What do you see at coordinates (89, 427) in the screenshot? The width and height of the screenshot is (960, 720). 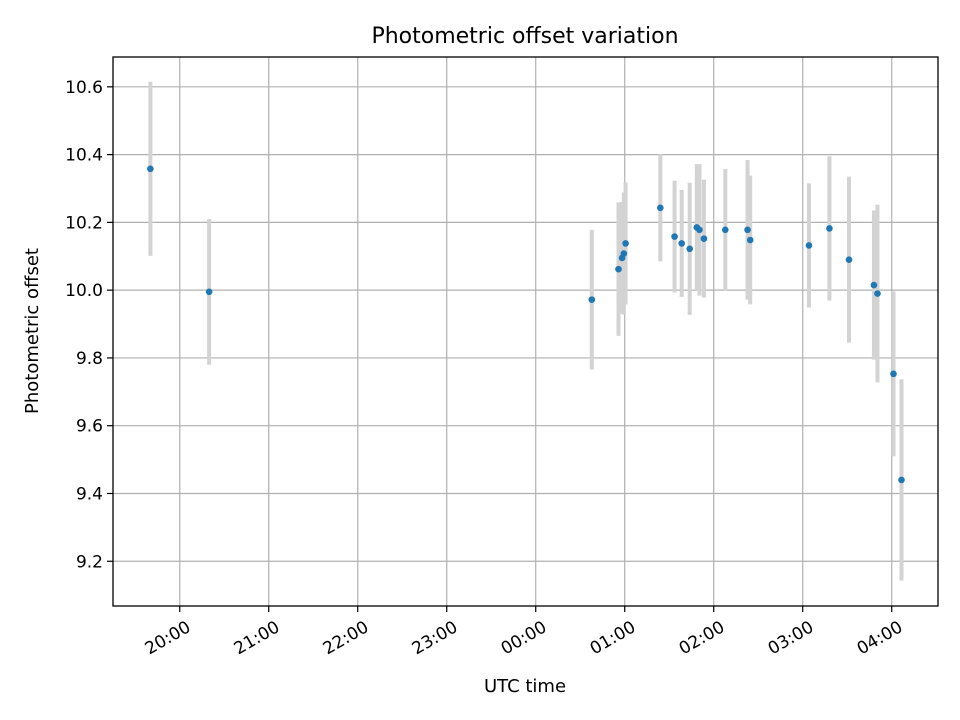 I see `y-tick-label: 9.6` at bounding box center [89, 427].